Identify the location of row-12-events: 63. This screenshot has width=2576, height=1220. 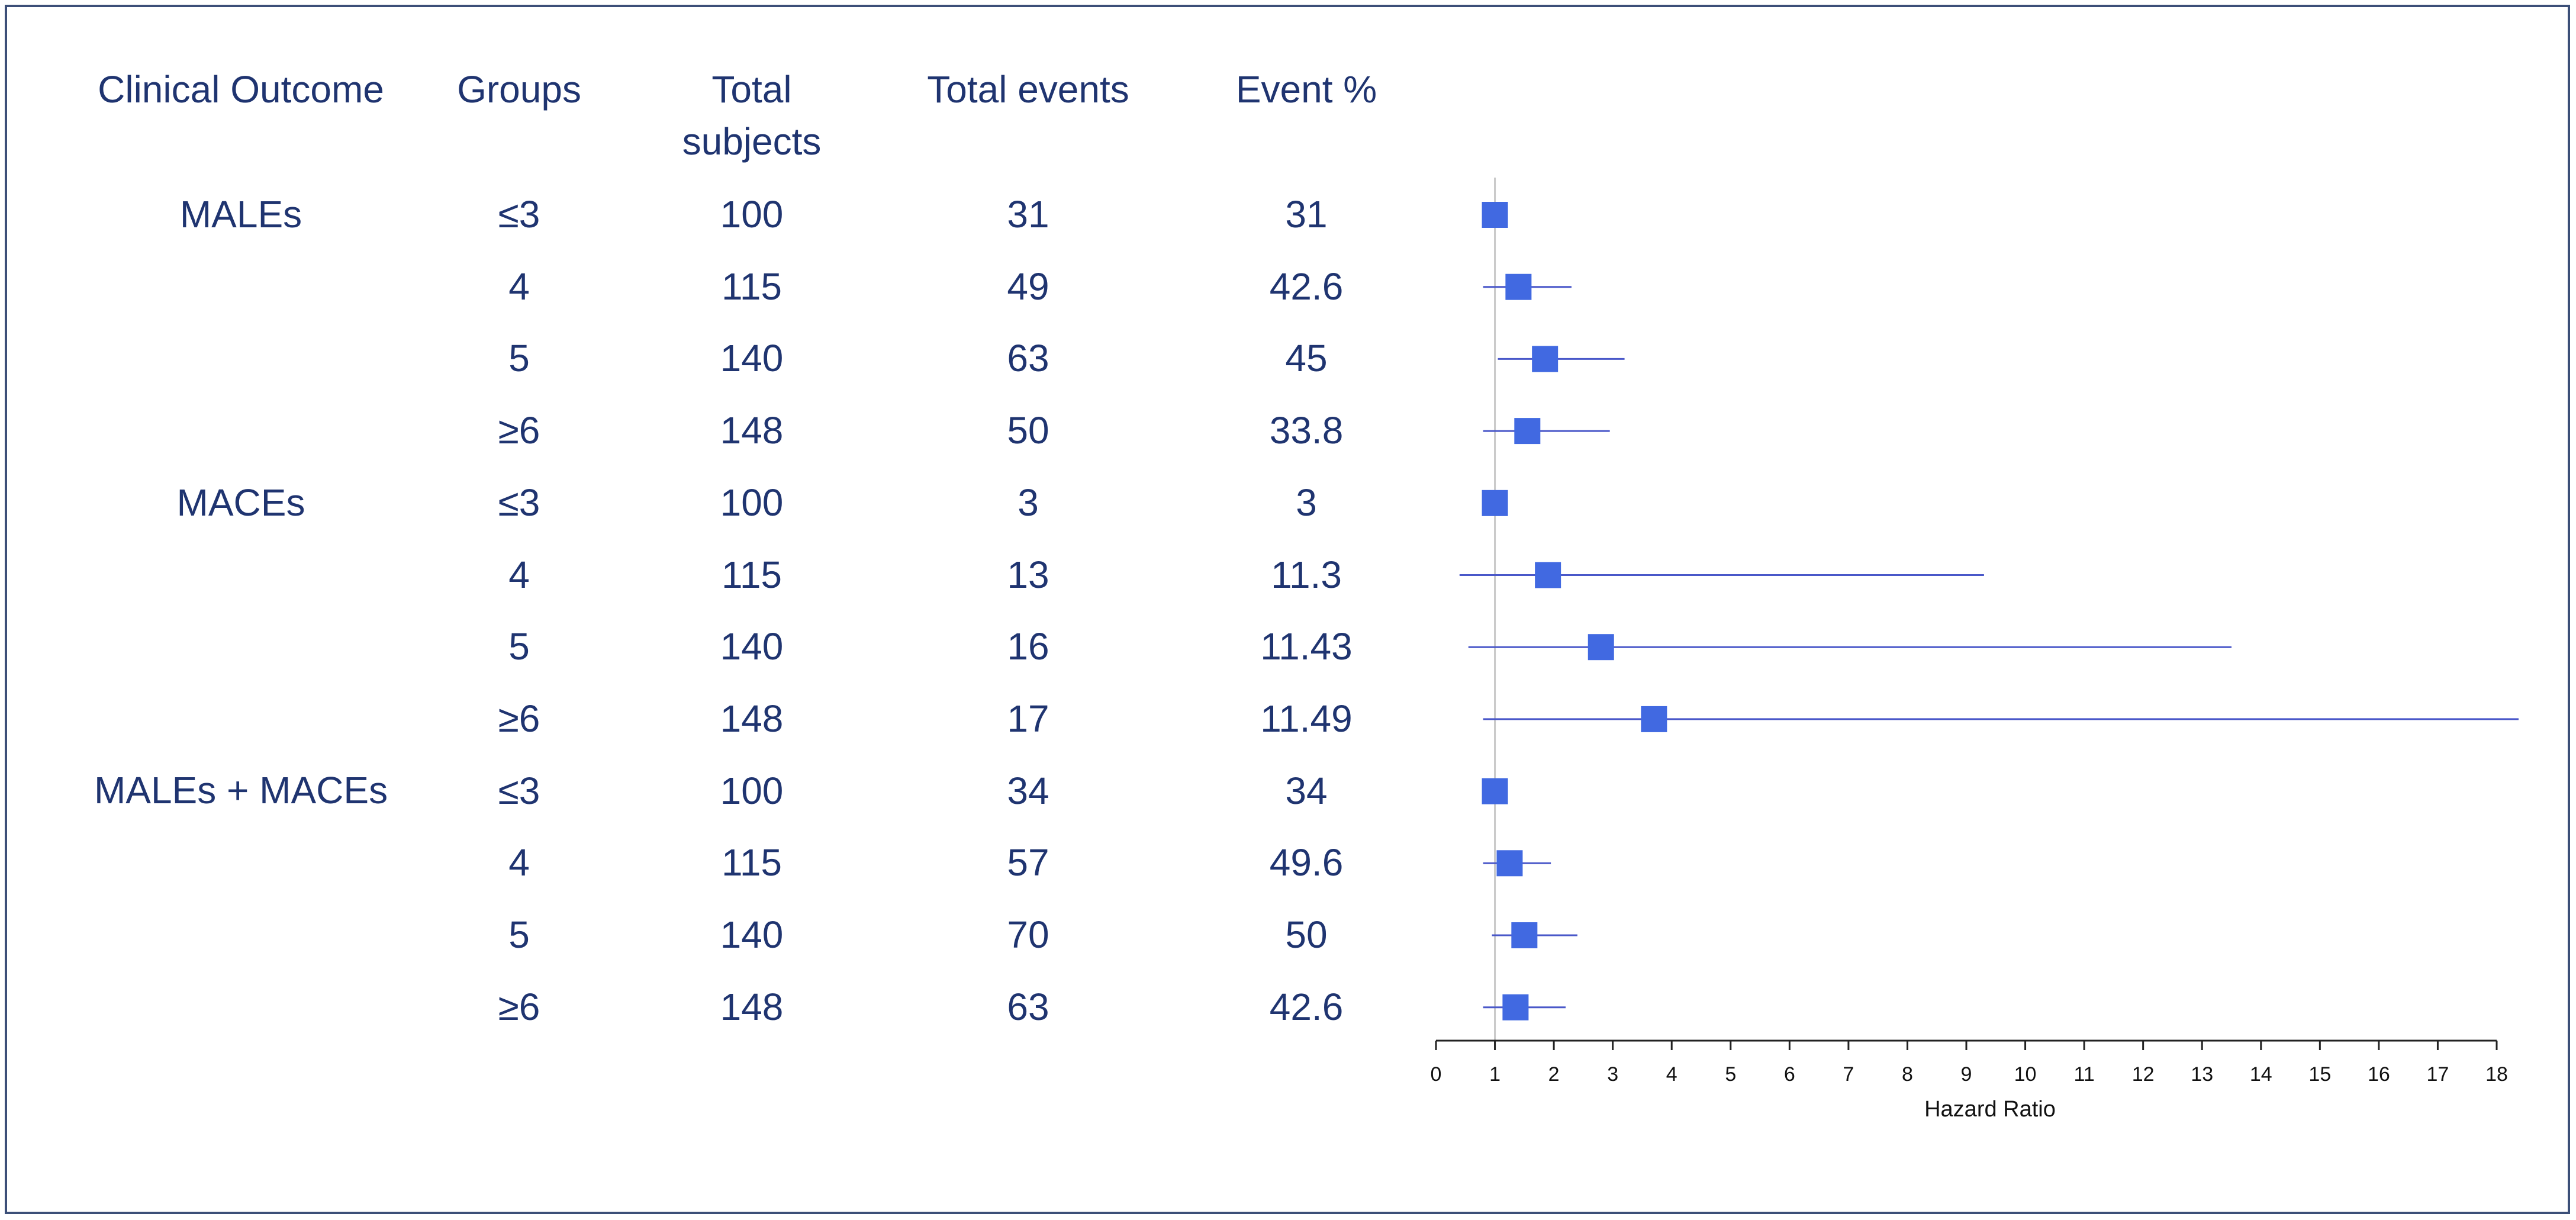
(1028, 1007).